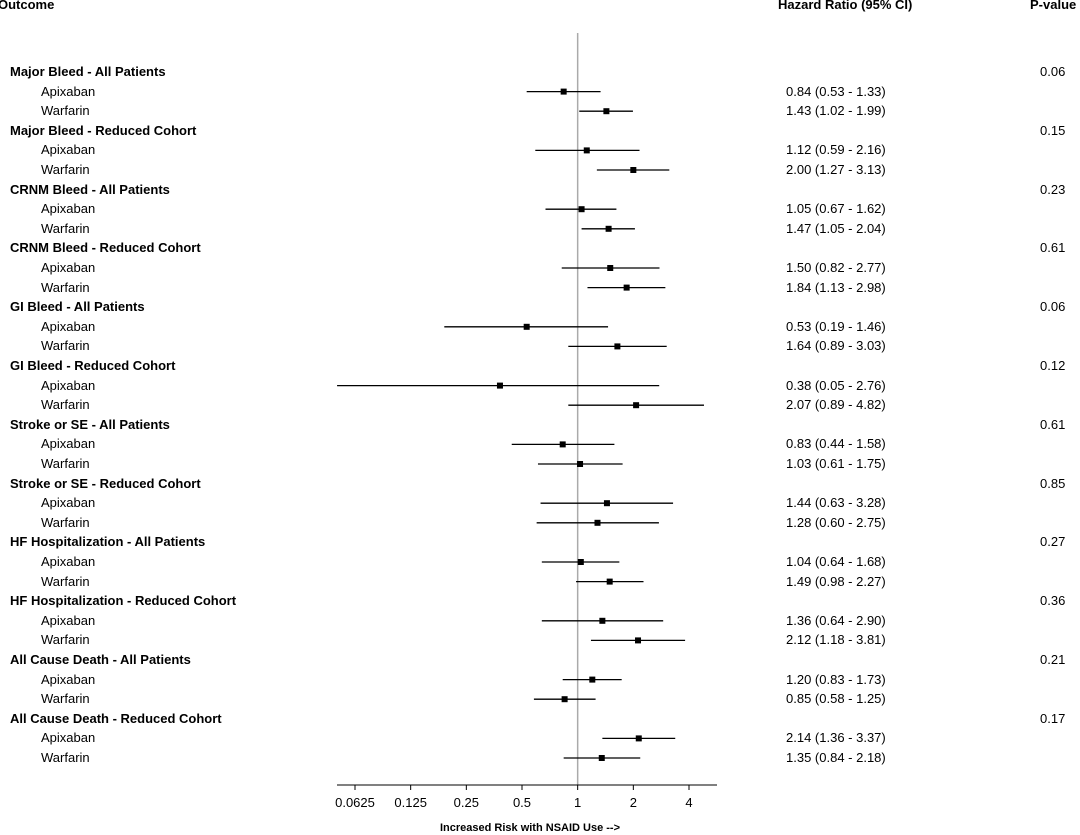 The width and height of the screenshot is (1080, 835). I want to click on p-value: 0.17, so click(1053, 718).